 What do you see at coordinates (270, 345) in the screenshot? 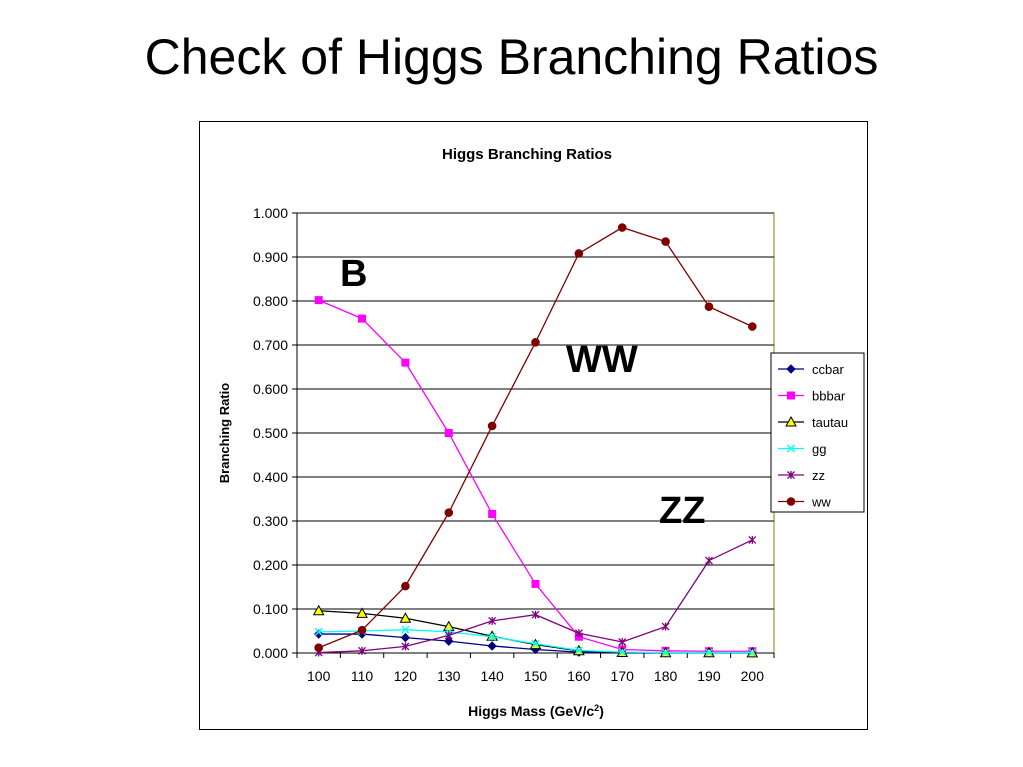
I see `y-tick-label: 0.700` at bounding box center [270, 345].